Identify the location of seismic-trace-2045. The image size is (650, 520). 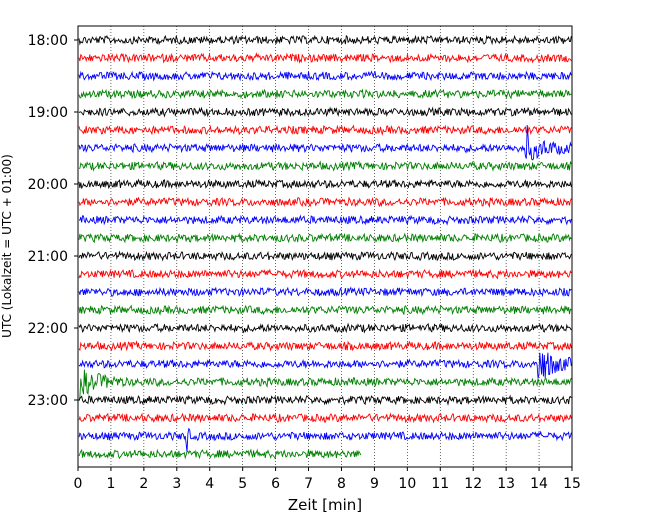
(325, 238).